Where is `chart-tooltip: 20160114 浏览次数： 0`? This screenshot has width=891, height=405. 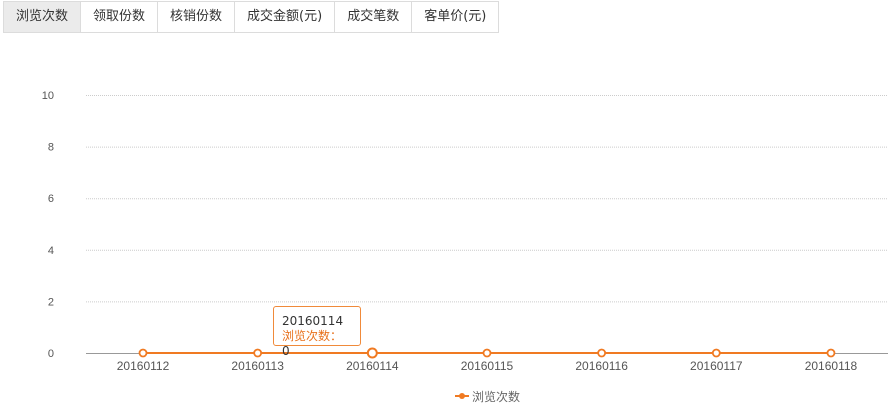
chart-tooltip: 20160114 浏览次数： 0 is located at coordinates (317, 332).